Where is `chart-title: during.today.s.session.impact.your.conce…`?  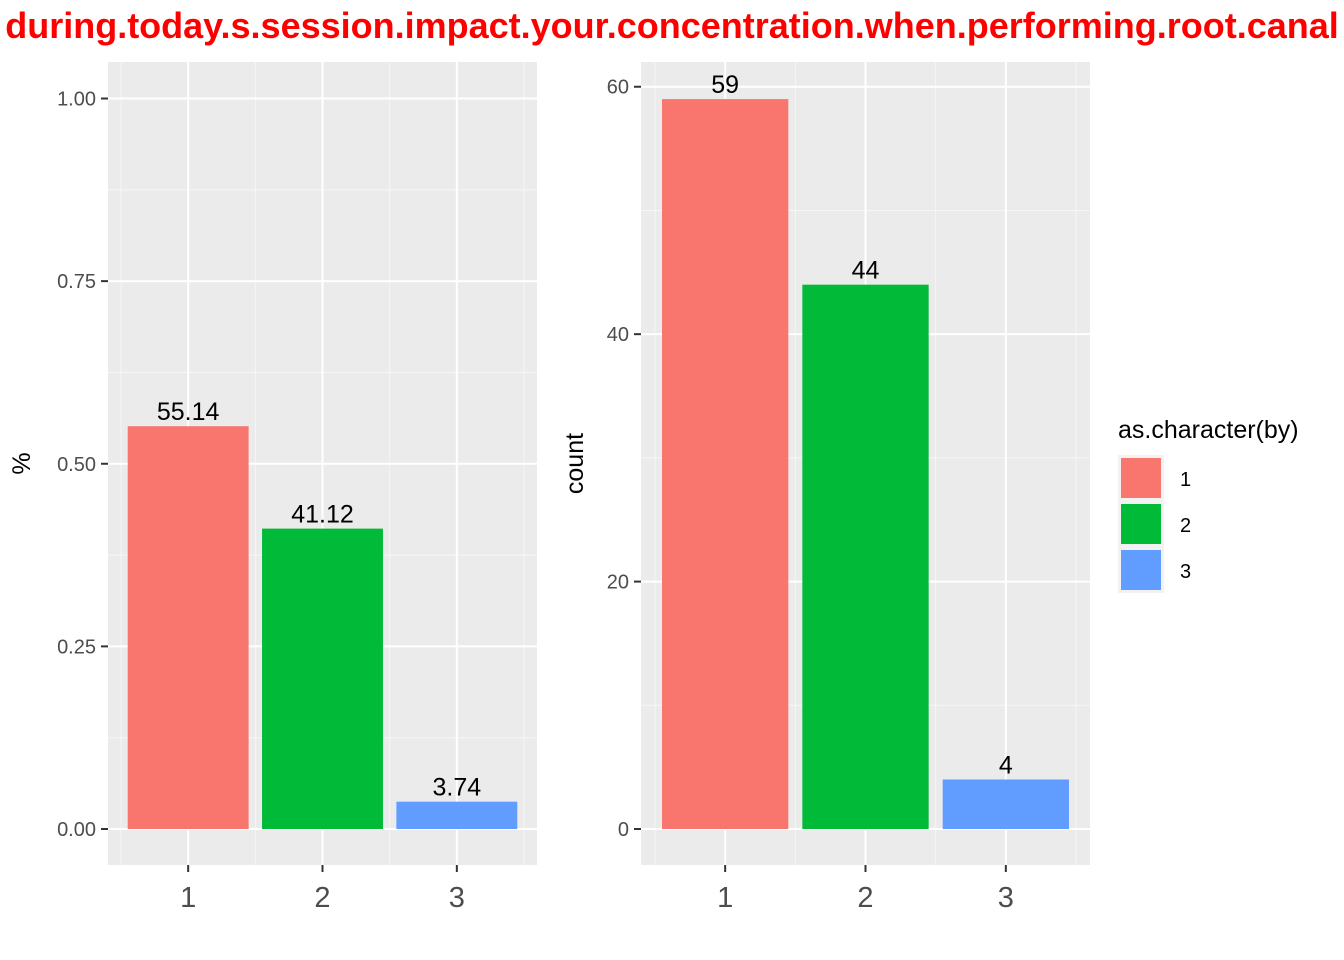
chart-title: during.today.s.session.impact.your.conce… is located at coordinates (672, 25).